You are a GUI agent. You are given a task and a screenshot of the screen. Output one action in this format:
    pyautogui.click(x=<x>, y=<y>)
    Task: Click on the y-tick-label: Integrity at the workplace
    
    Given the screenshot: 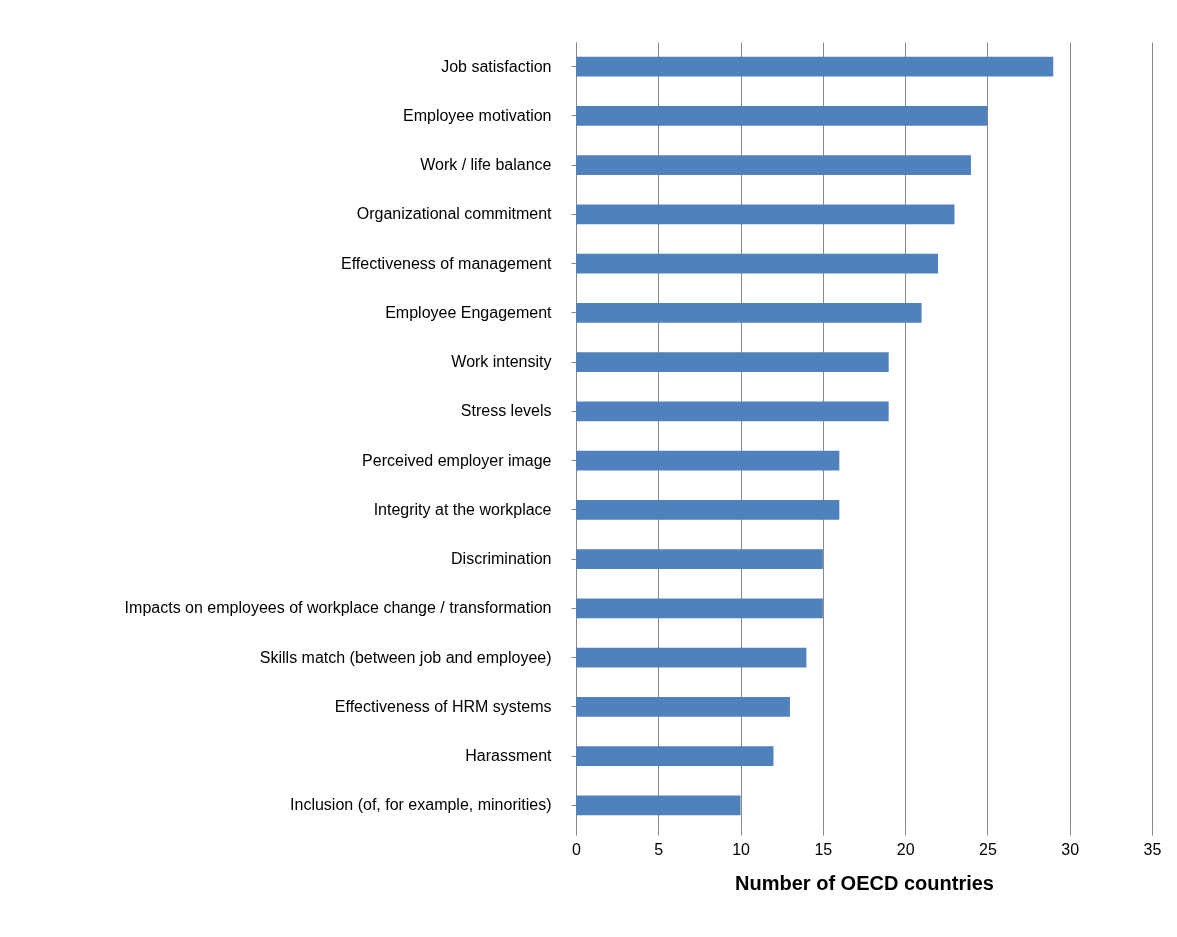 What is the action you would take?
    pyautogui.click(x=462, y=509)
    